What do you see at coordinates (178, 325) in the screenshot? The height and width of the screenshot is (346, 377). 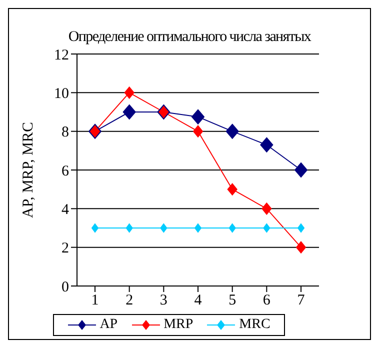 I see `legend-label: MRP` at bounding box center [178, 325].